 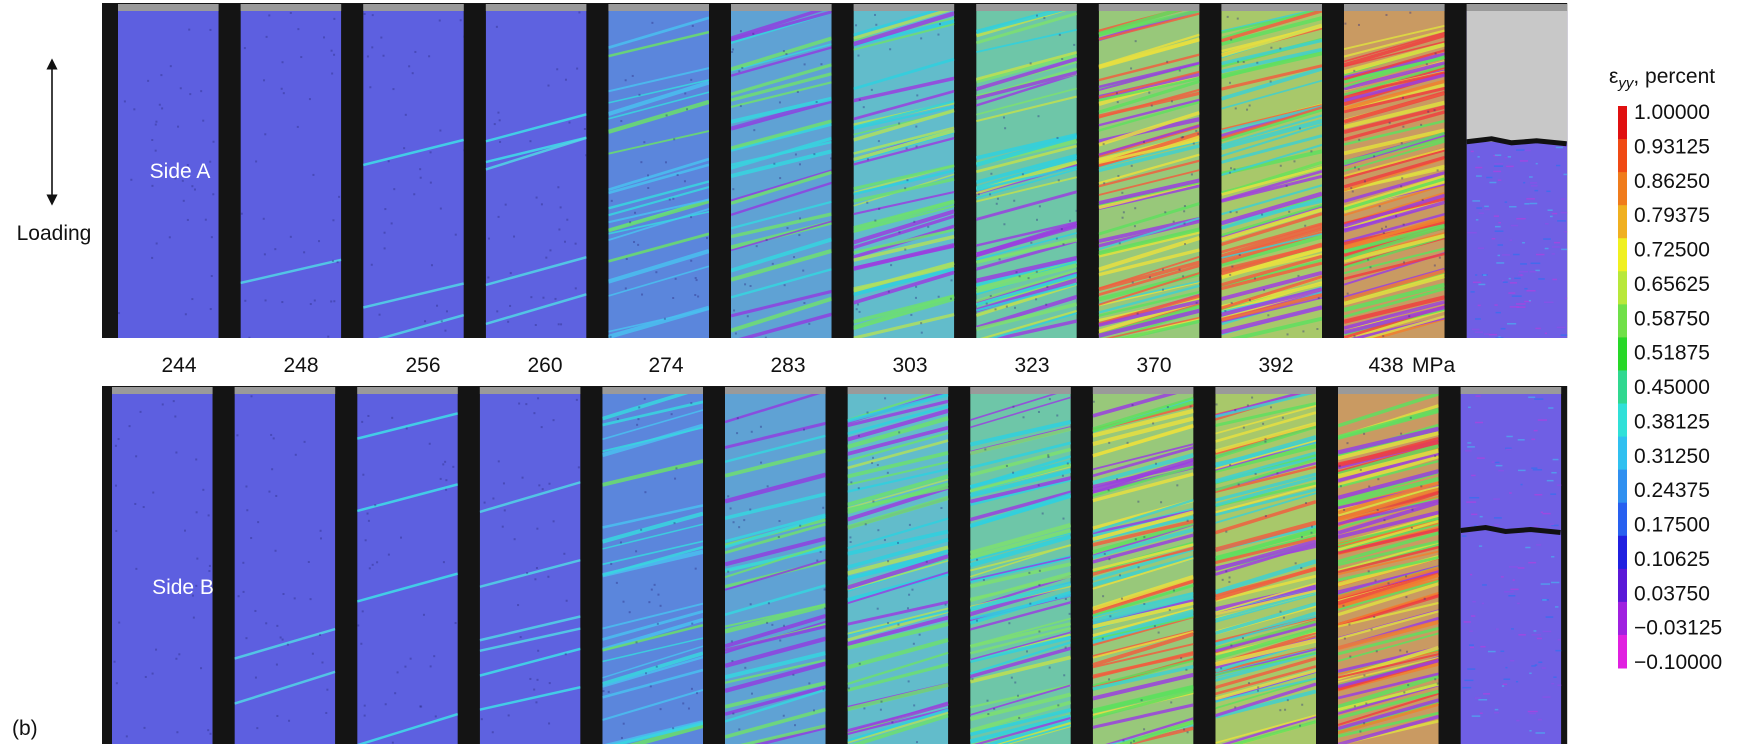 What do you see at coordinates (787, 365) in the screenshot?
I see `stress-label: 283` at bounding box center [787, 365].